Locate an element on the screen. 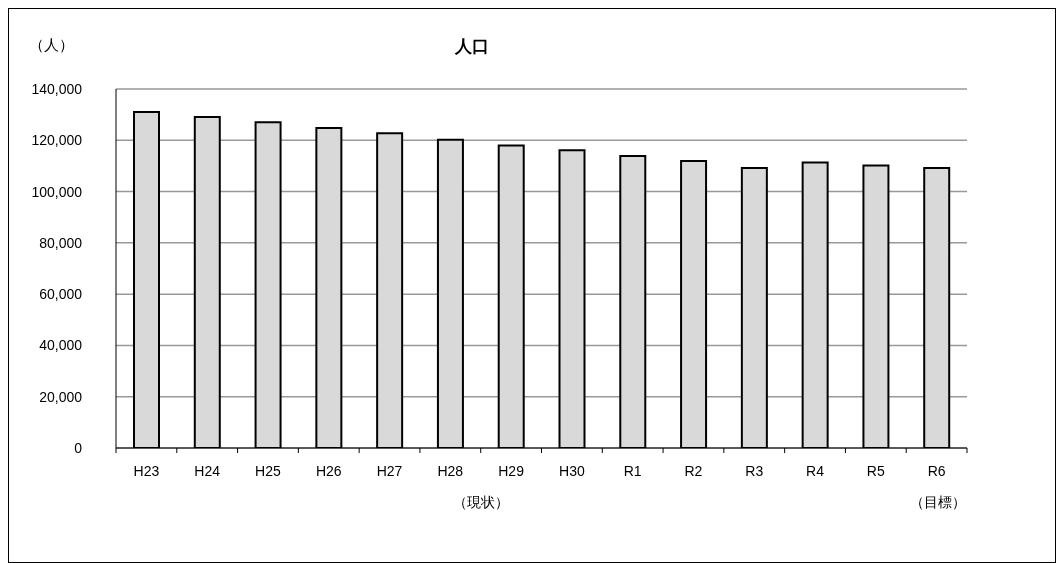  y-tick-label: 0 is located at coordinates (78, 447).